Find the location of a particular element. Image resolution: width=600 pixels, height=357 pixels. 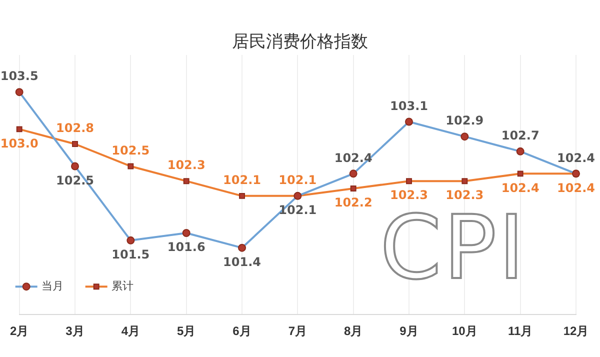

data-label: 102.9 is located at coordinates (465, 121).